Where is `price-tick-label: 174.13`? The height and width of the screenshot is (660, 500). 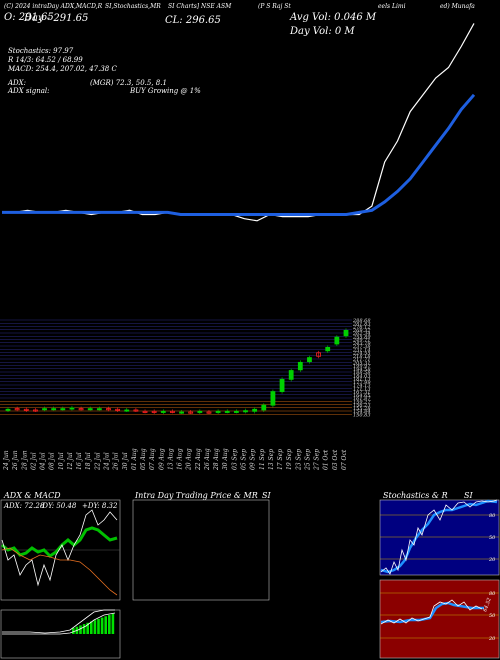 price-tick-label: 174.13 is located at coordinates (362, 386).